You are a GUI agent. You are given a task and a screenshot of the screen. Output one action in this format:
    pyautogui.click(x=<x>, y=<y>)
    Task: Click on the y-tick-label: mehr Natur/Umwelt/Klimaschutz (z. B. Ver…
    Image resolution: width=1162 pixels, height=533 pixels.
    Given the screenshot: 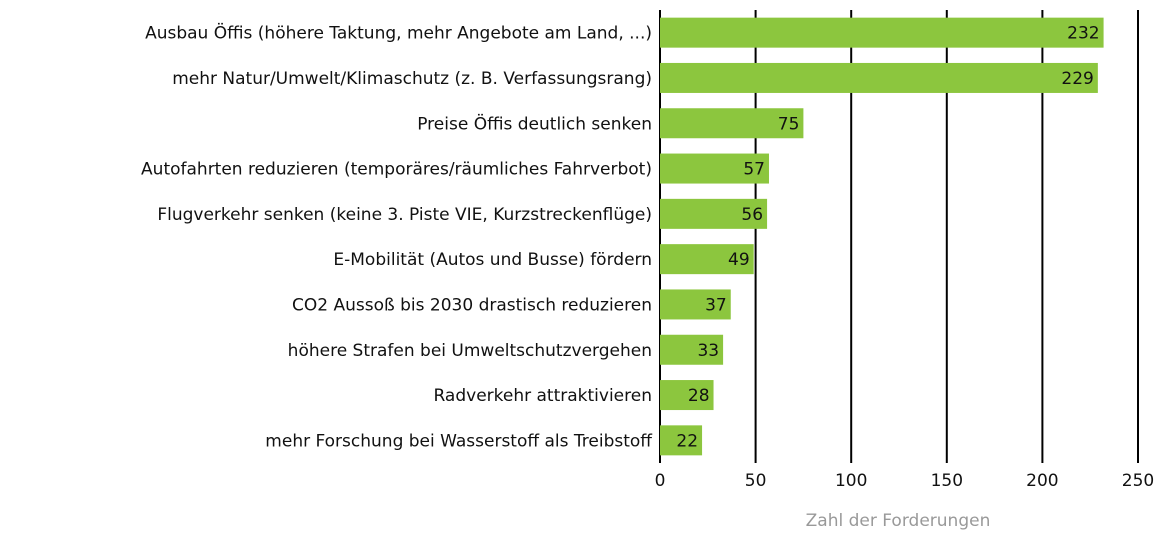 What is the action you would take?
    pyautogui.click(x=412, y=79)
    